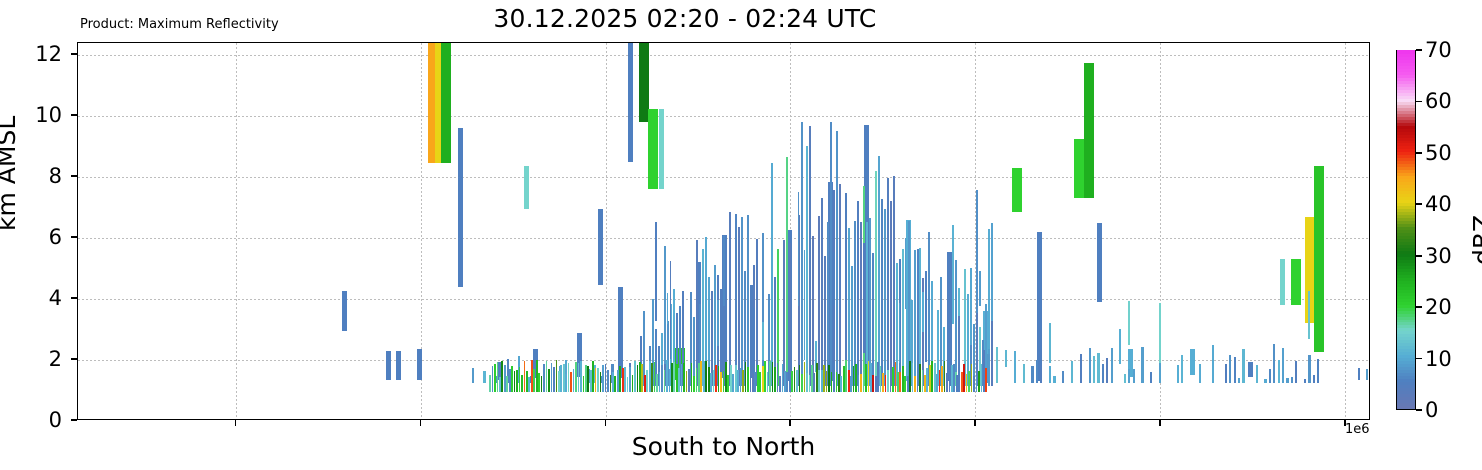 The image size is (1482, 470). What do you see at coordinates (1438, 307) in the screenshot?
I see `colorbar-tick-label: 20` at bounding box center [1438, 307].